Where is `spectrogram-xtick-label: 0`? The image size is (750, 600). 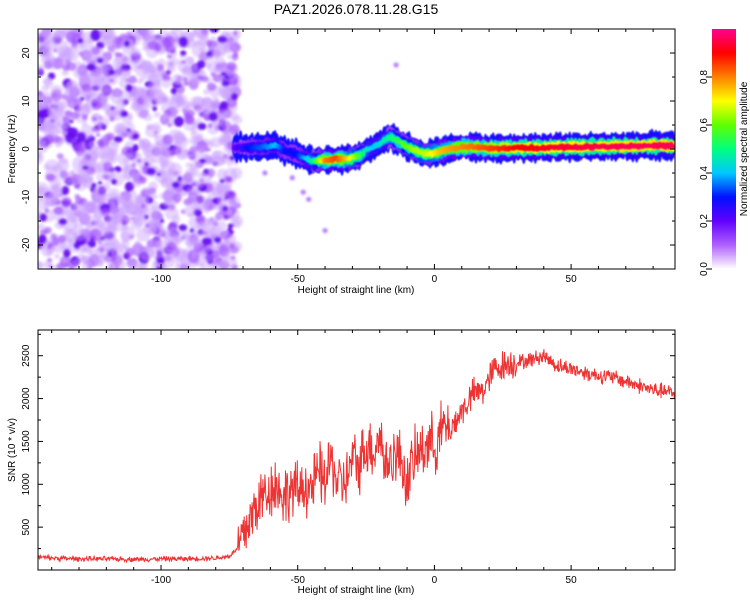
spectrogram-xtick-label: 0 is located at coordinates (435, 279).